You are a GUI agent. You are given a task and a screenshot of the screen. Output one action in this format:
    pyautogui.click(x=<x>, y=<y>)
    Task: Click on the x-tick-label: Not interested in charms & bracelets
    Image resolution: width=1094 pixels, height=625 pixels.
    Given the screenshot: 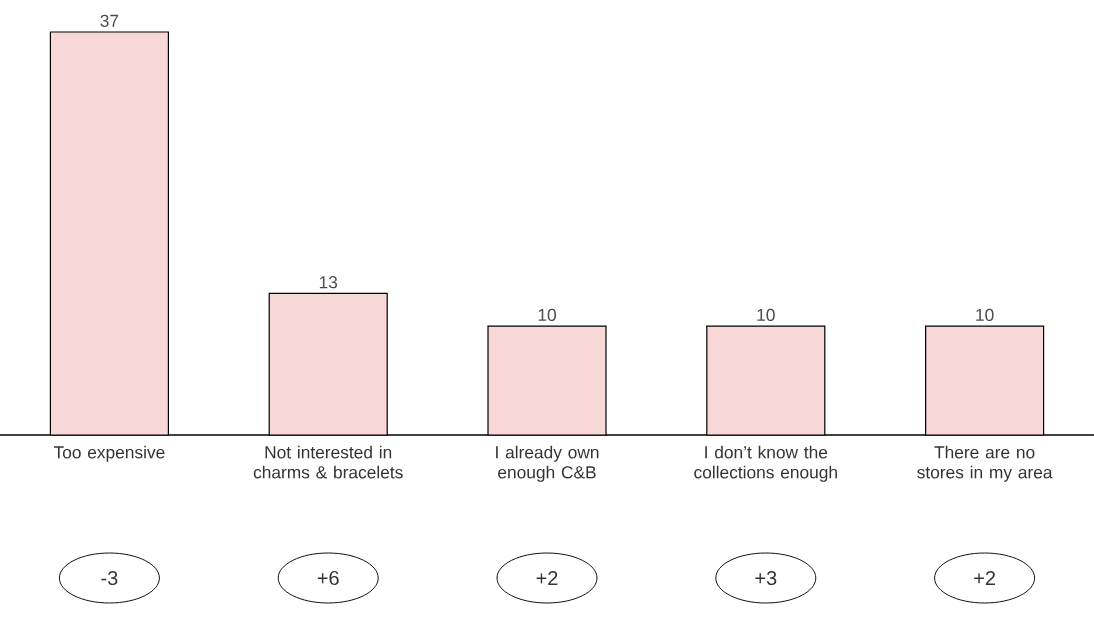 What is the action you would take?
    pyautogui.click(x=328, y=462)
    